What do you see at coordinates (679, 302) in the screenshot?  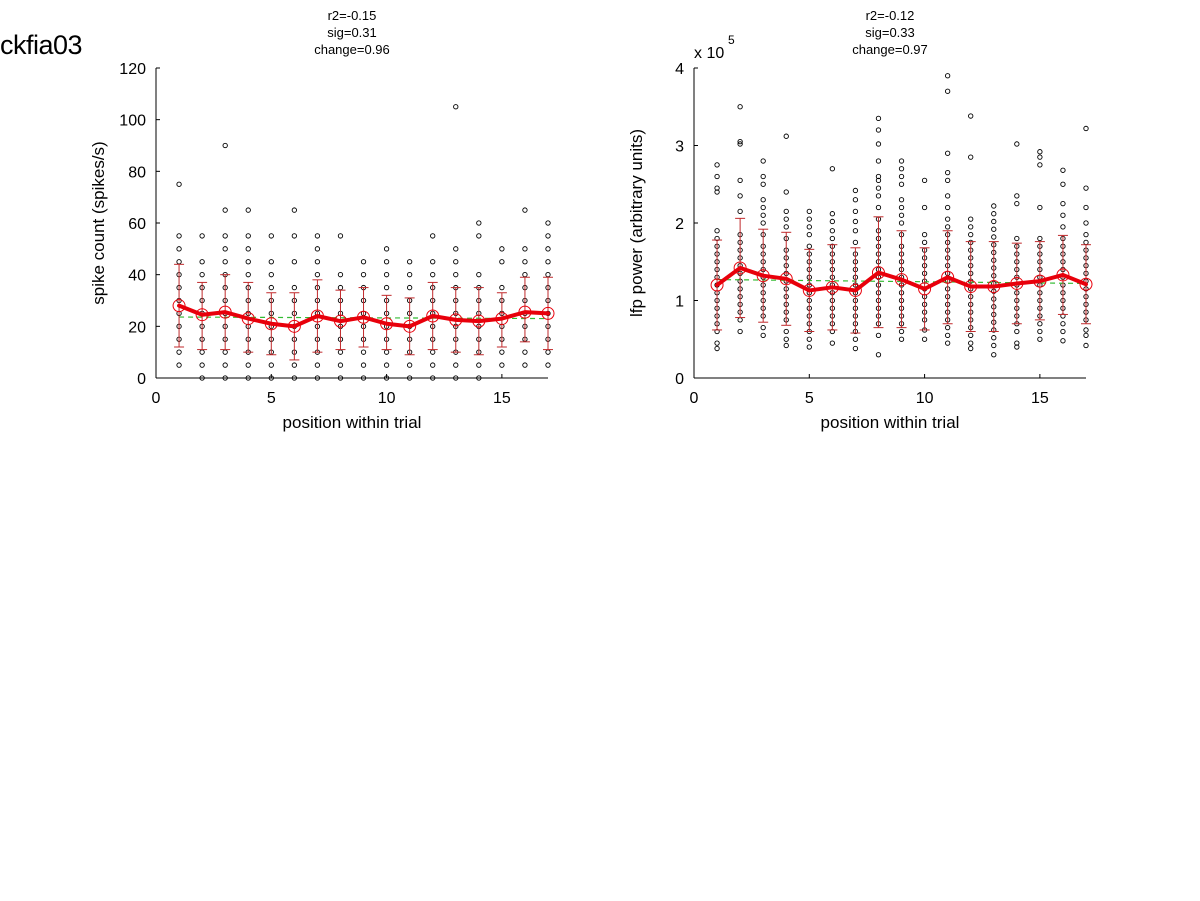 I see `y-tick-label: 1` at bounding box center [679, 302].